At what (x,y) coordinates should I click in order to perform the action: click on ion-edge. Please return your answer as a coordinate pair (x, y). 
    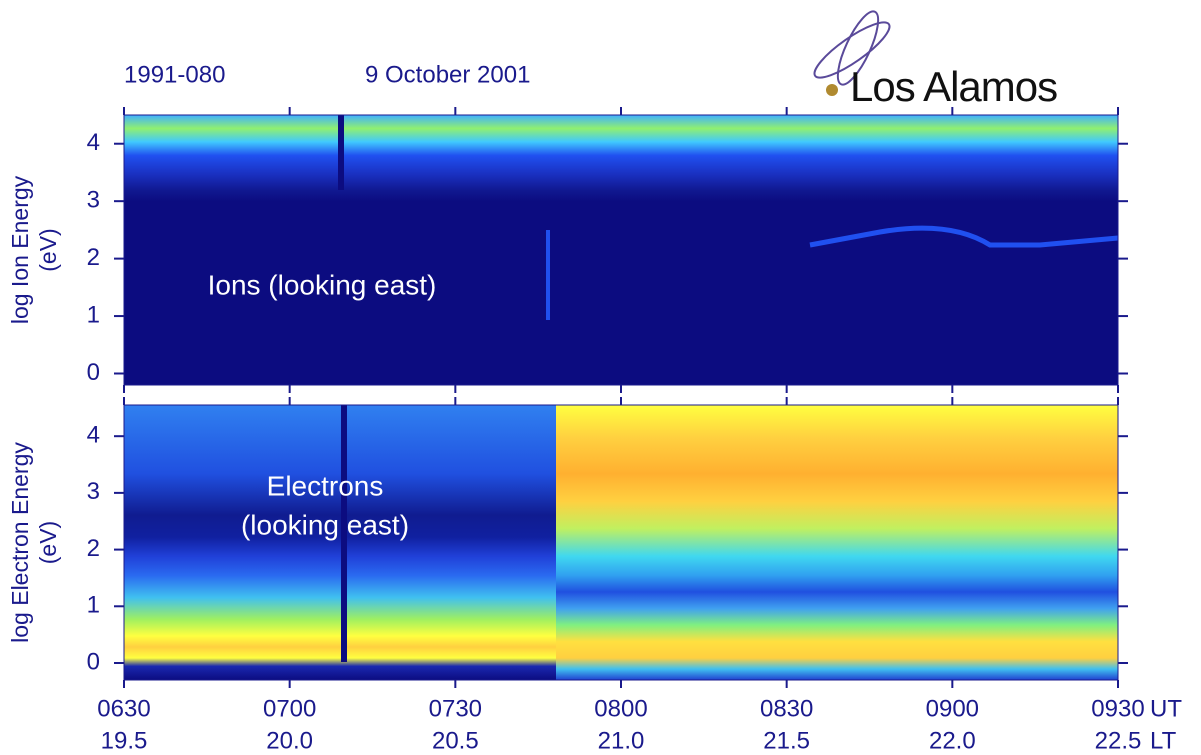
    Looking at the image, I should click on (964, 236).